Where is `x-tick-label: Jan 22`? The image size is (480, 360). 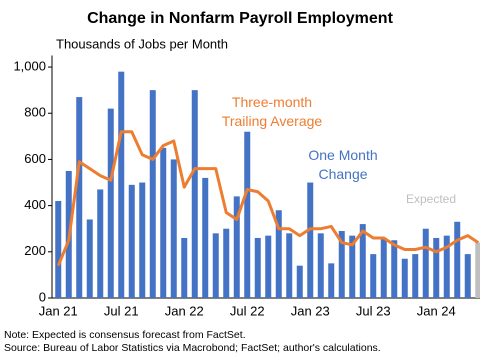
x-tick-label: Jan 22 is located at coordinates (184, 310).